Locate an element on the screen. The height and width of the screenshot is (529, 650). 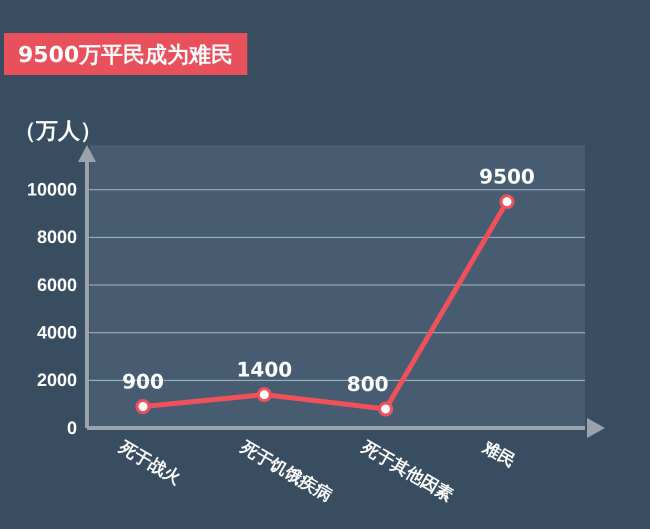
y-tick-label: 4000 is located at coordinates (56, 332).